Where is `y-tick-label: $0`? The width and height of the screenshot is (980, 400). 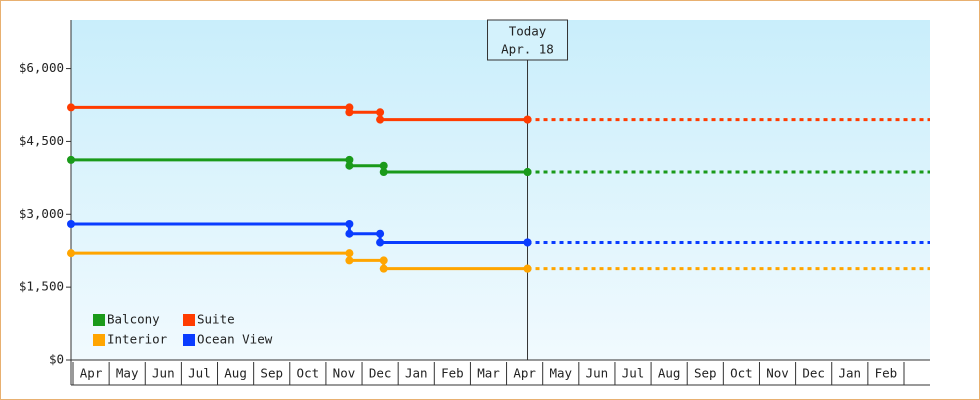
y-tick-label: $0 is located at coordinates (56, 359).